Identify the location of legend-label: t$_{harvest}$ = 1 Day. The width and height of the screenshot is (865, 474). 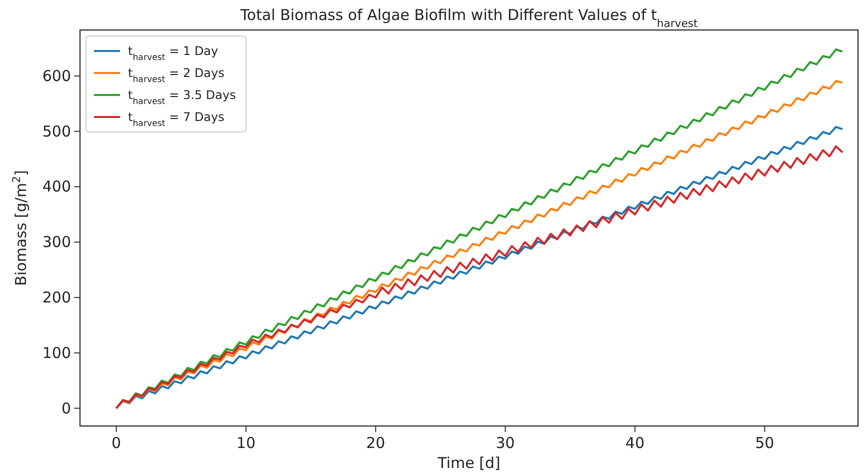
(173, 53).